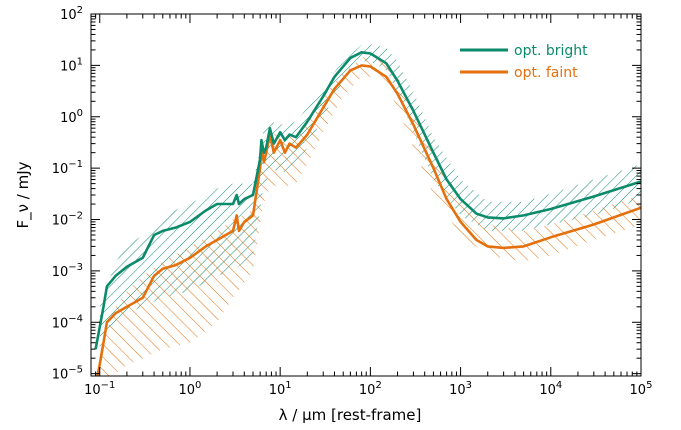  What do you see at coordinates (67, 168) in the screenshot?
I see `y-tick-label: 10⁻¹` at bounding box center [67, 168].